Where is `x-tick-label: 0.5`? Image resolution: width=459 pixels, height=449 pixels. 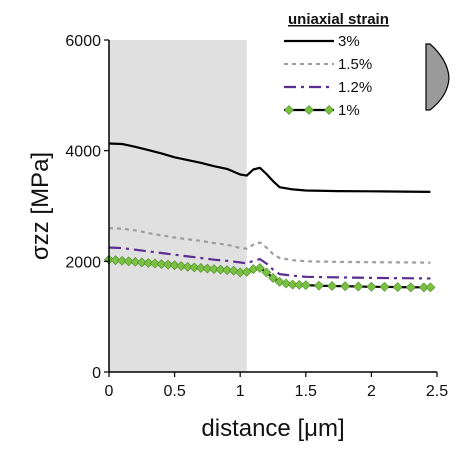 x-tick-label: 0.5 is located at coordinates (174, 391).